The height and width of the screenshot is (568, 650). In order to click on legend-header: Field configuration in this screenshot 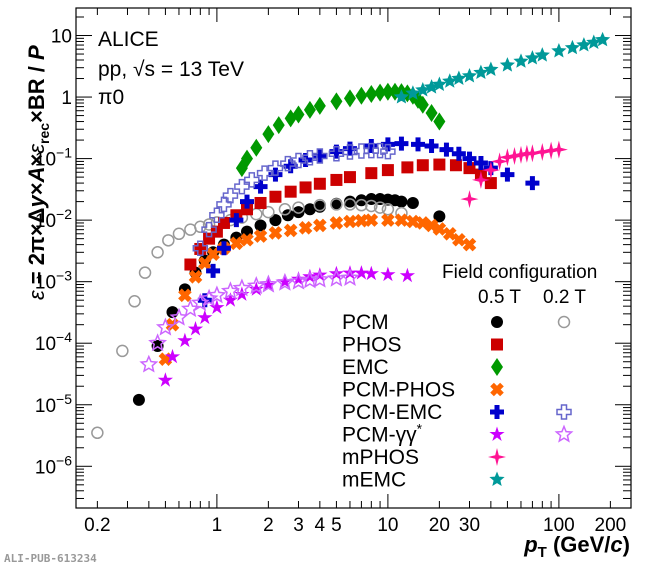, I will do `click(519, 272)`.